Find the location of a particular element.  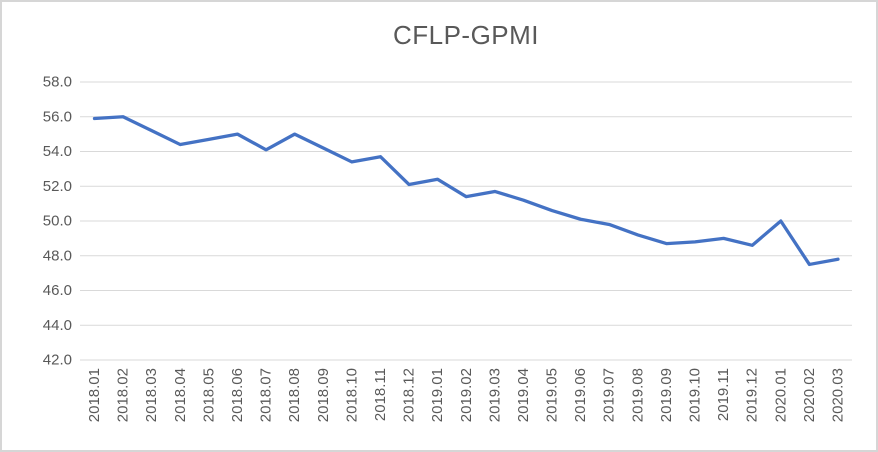

y-axis-tick-label: 52.0 is located at coordinates (57, 186).